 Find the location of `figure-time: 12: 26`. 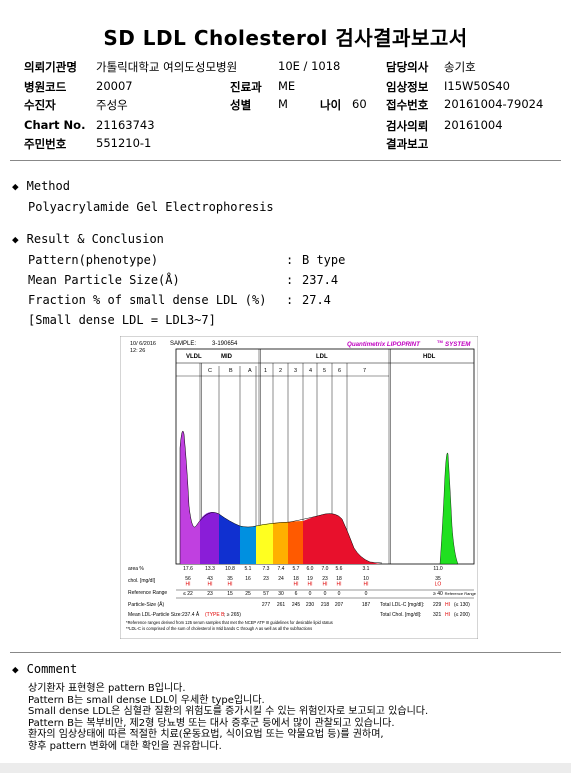

figure-time: 12: 26 is located at coordinates (137, 351).